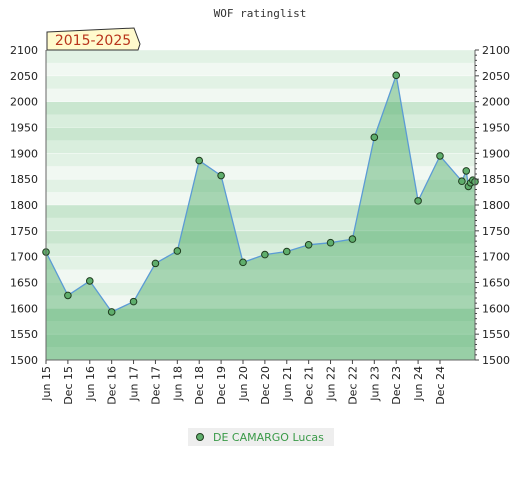 Image resolution: width=520 pixels, height=480 pixels. Describe the element at coordinates (24, 179) in the screenshot. I see `y-tick-label-left: 1850` at that location.